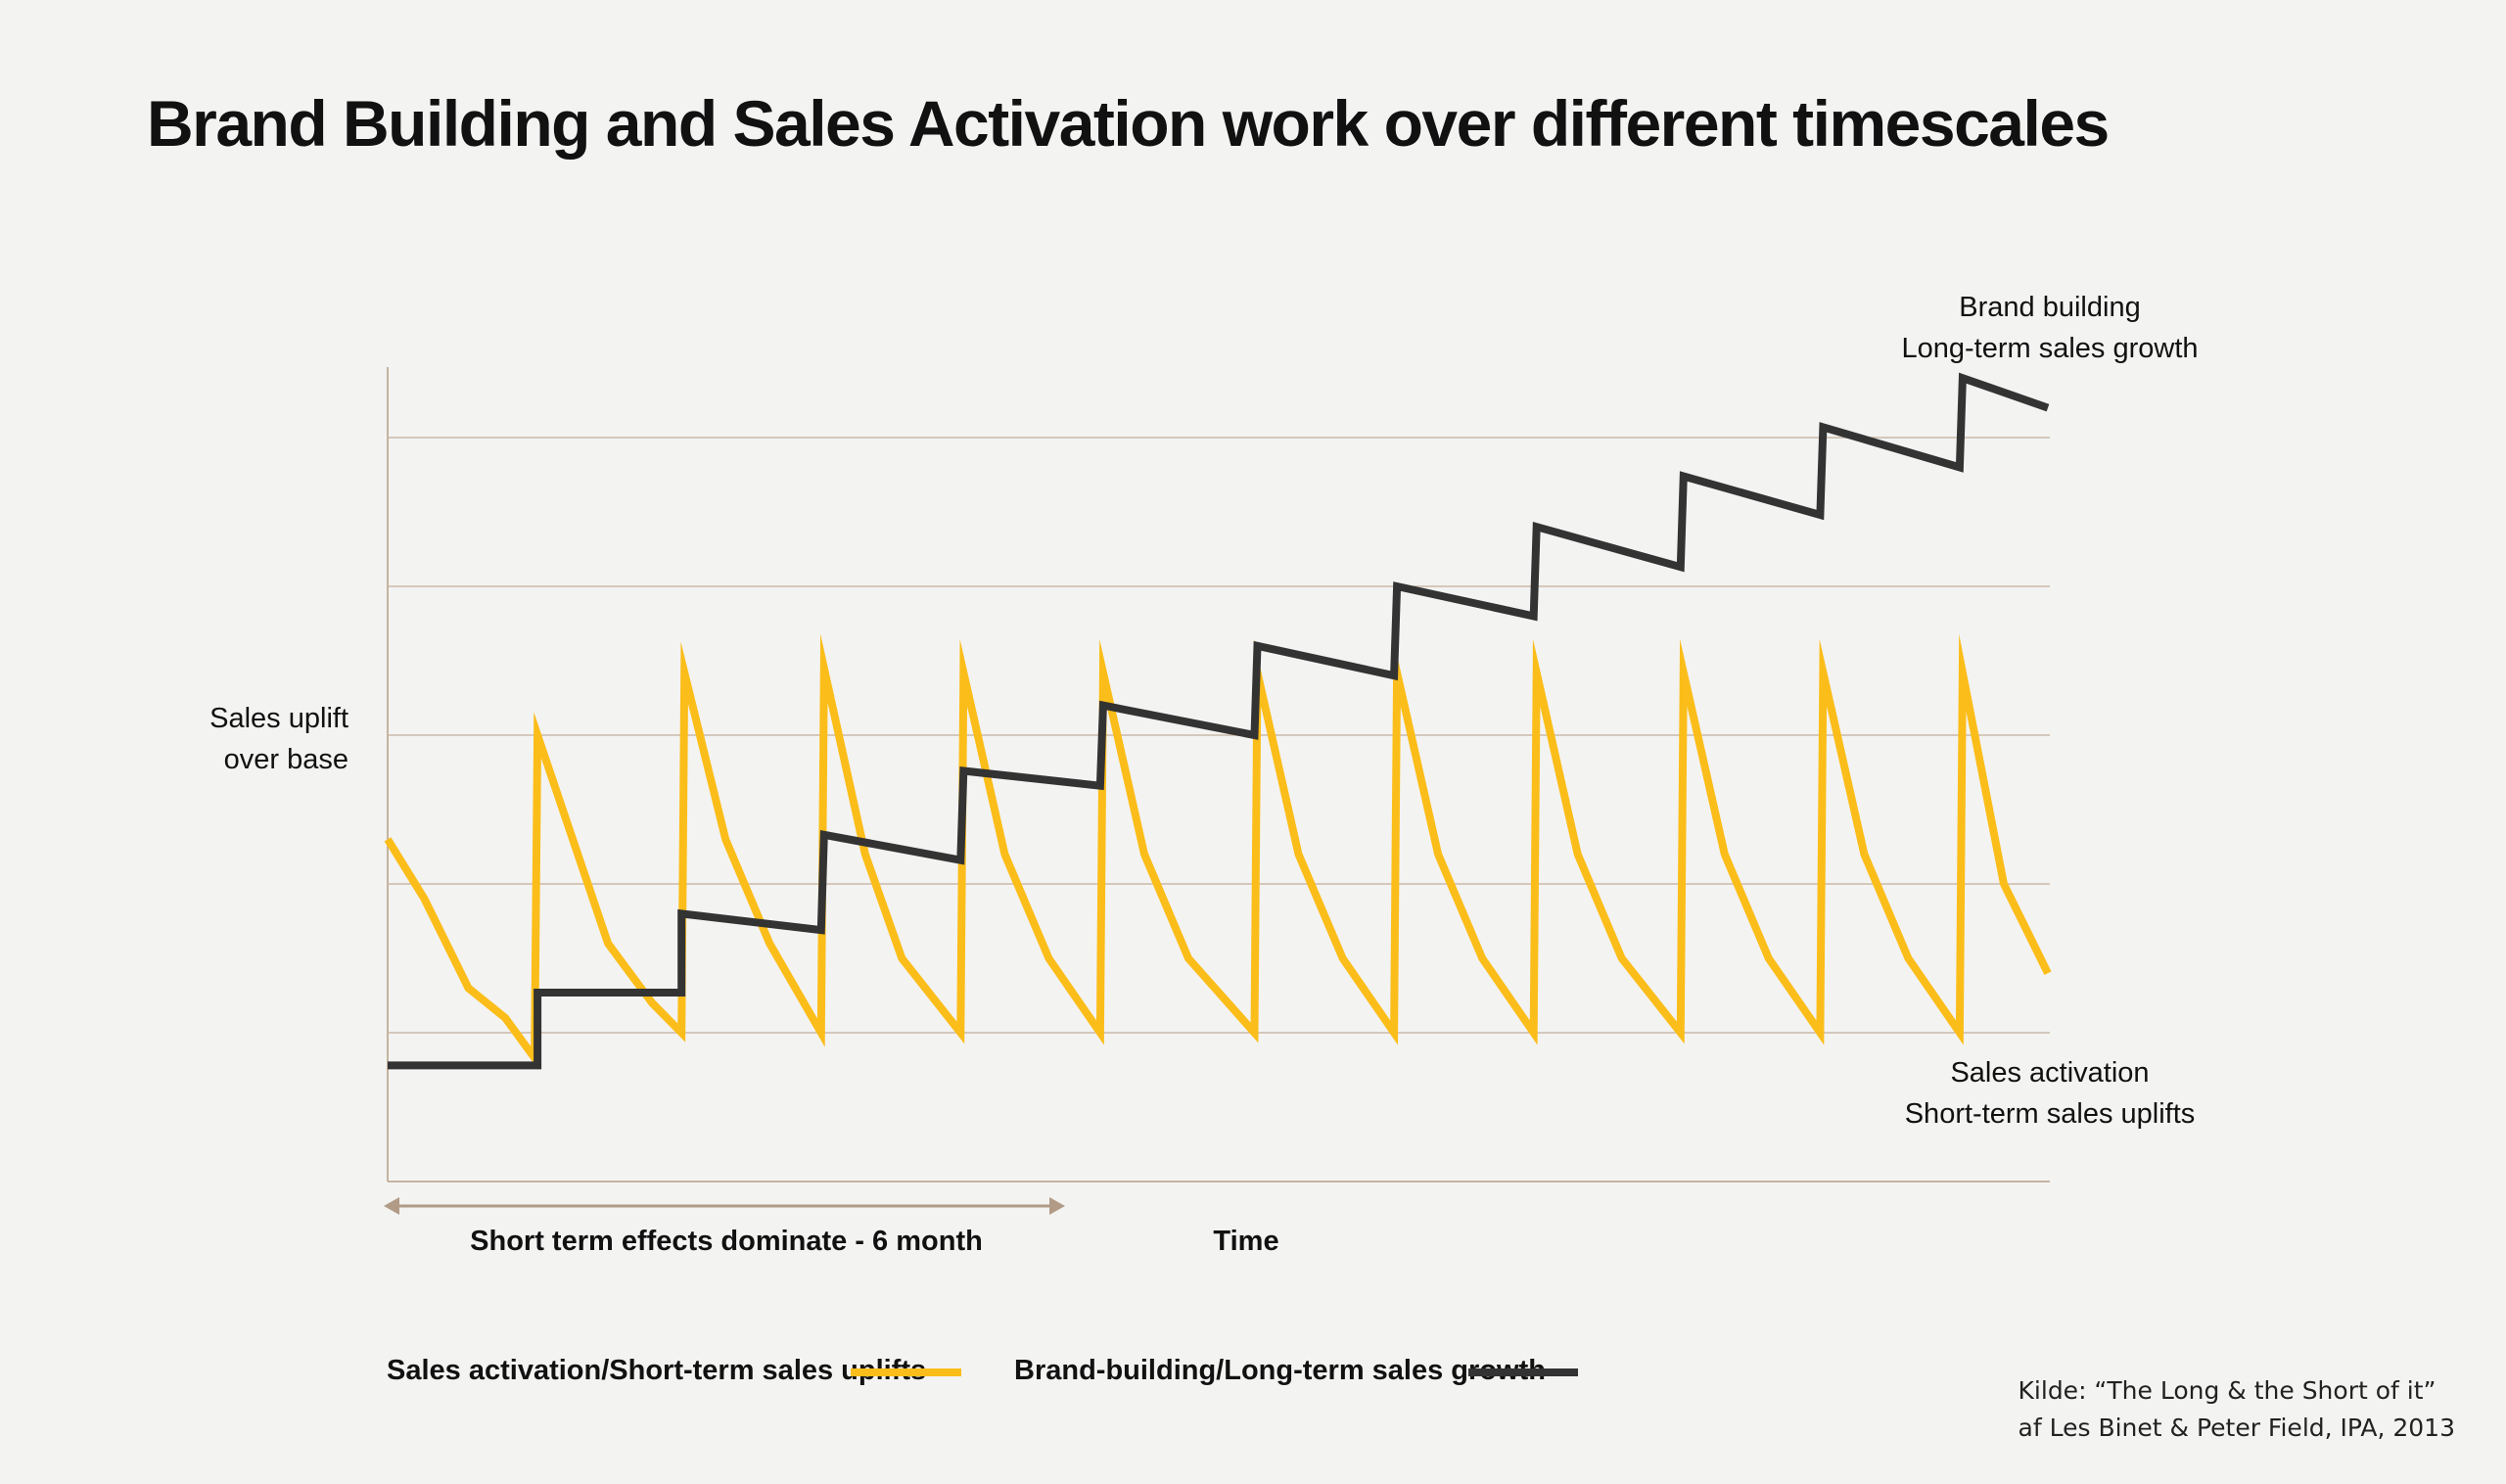  What do you see at coordinates (2049, 307) in the screenshot?
I see `brand-building-label-line1: Brand building` at bounding box center [2049, 307].